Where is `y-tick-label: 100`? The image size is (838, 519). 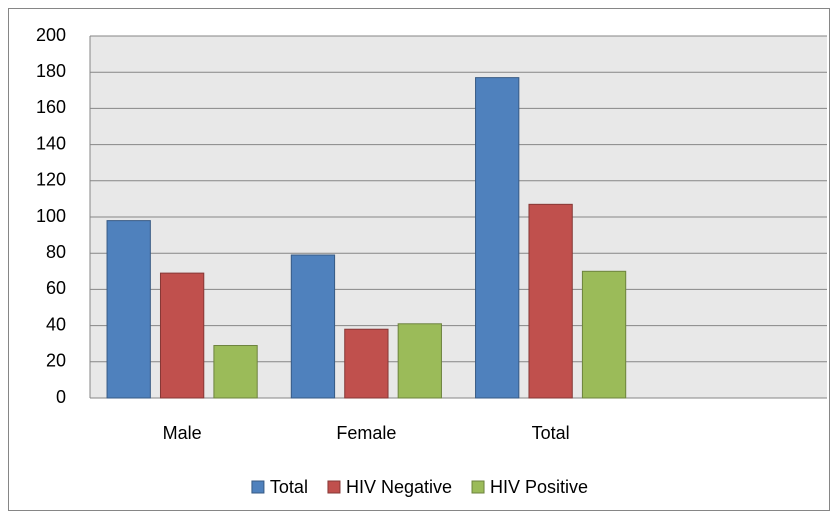 y-tick-label: 100 is located at coordinates (51, 216).